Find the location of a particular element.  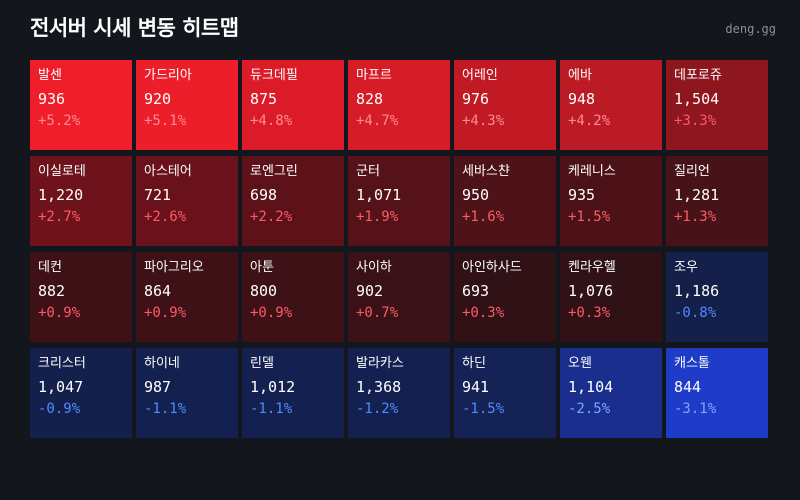

cell-server-name: 데포로쥬 is located at coordinates (698, 75).